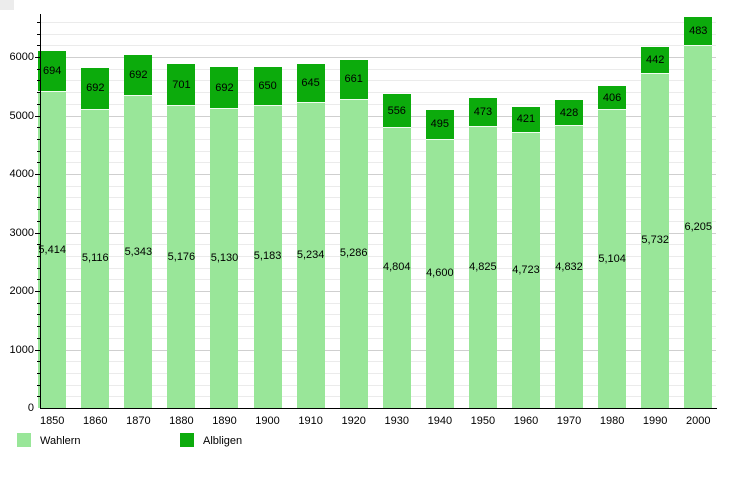  What do you see at coordinates (353, 253) in the screenshot?
I see `value-label-wahlern-1920: 5,286` at bounding box center [353, 253].